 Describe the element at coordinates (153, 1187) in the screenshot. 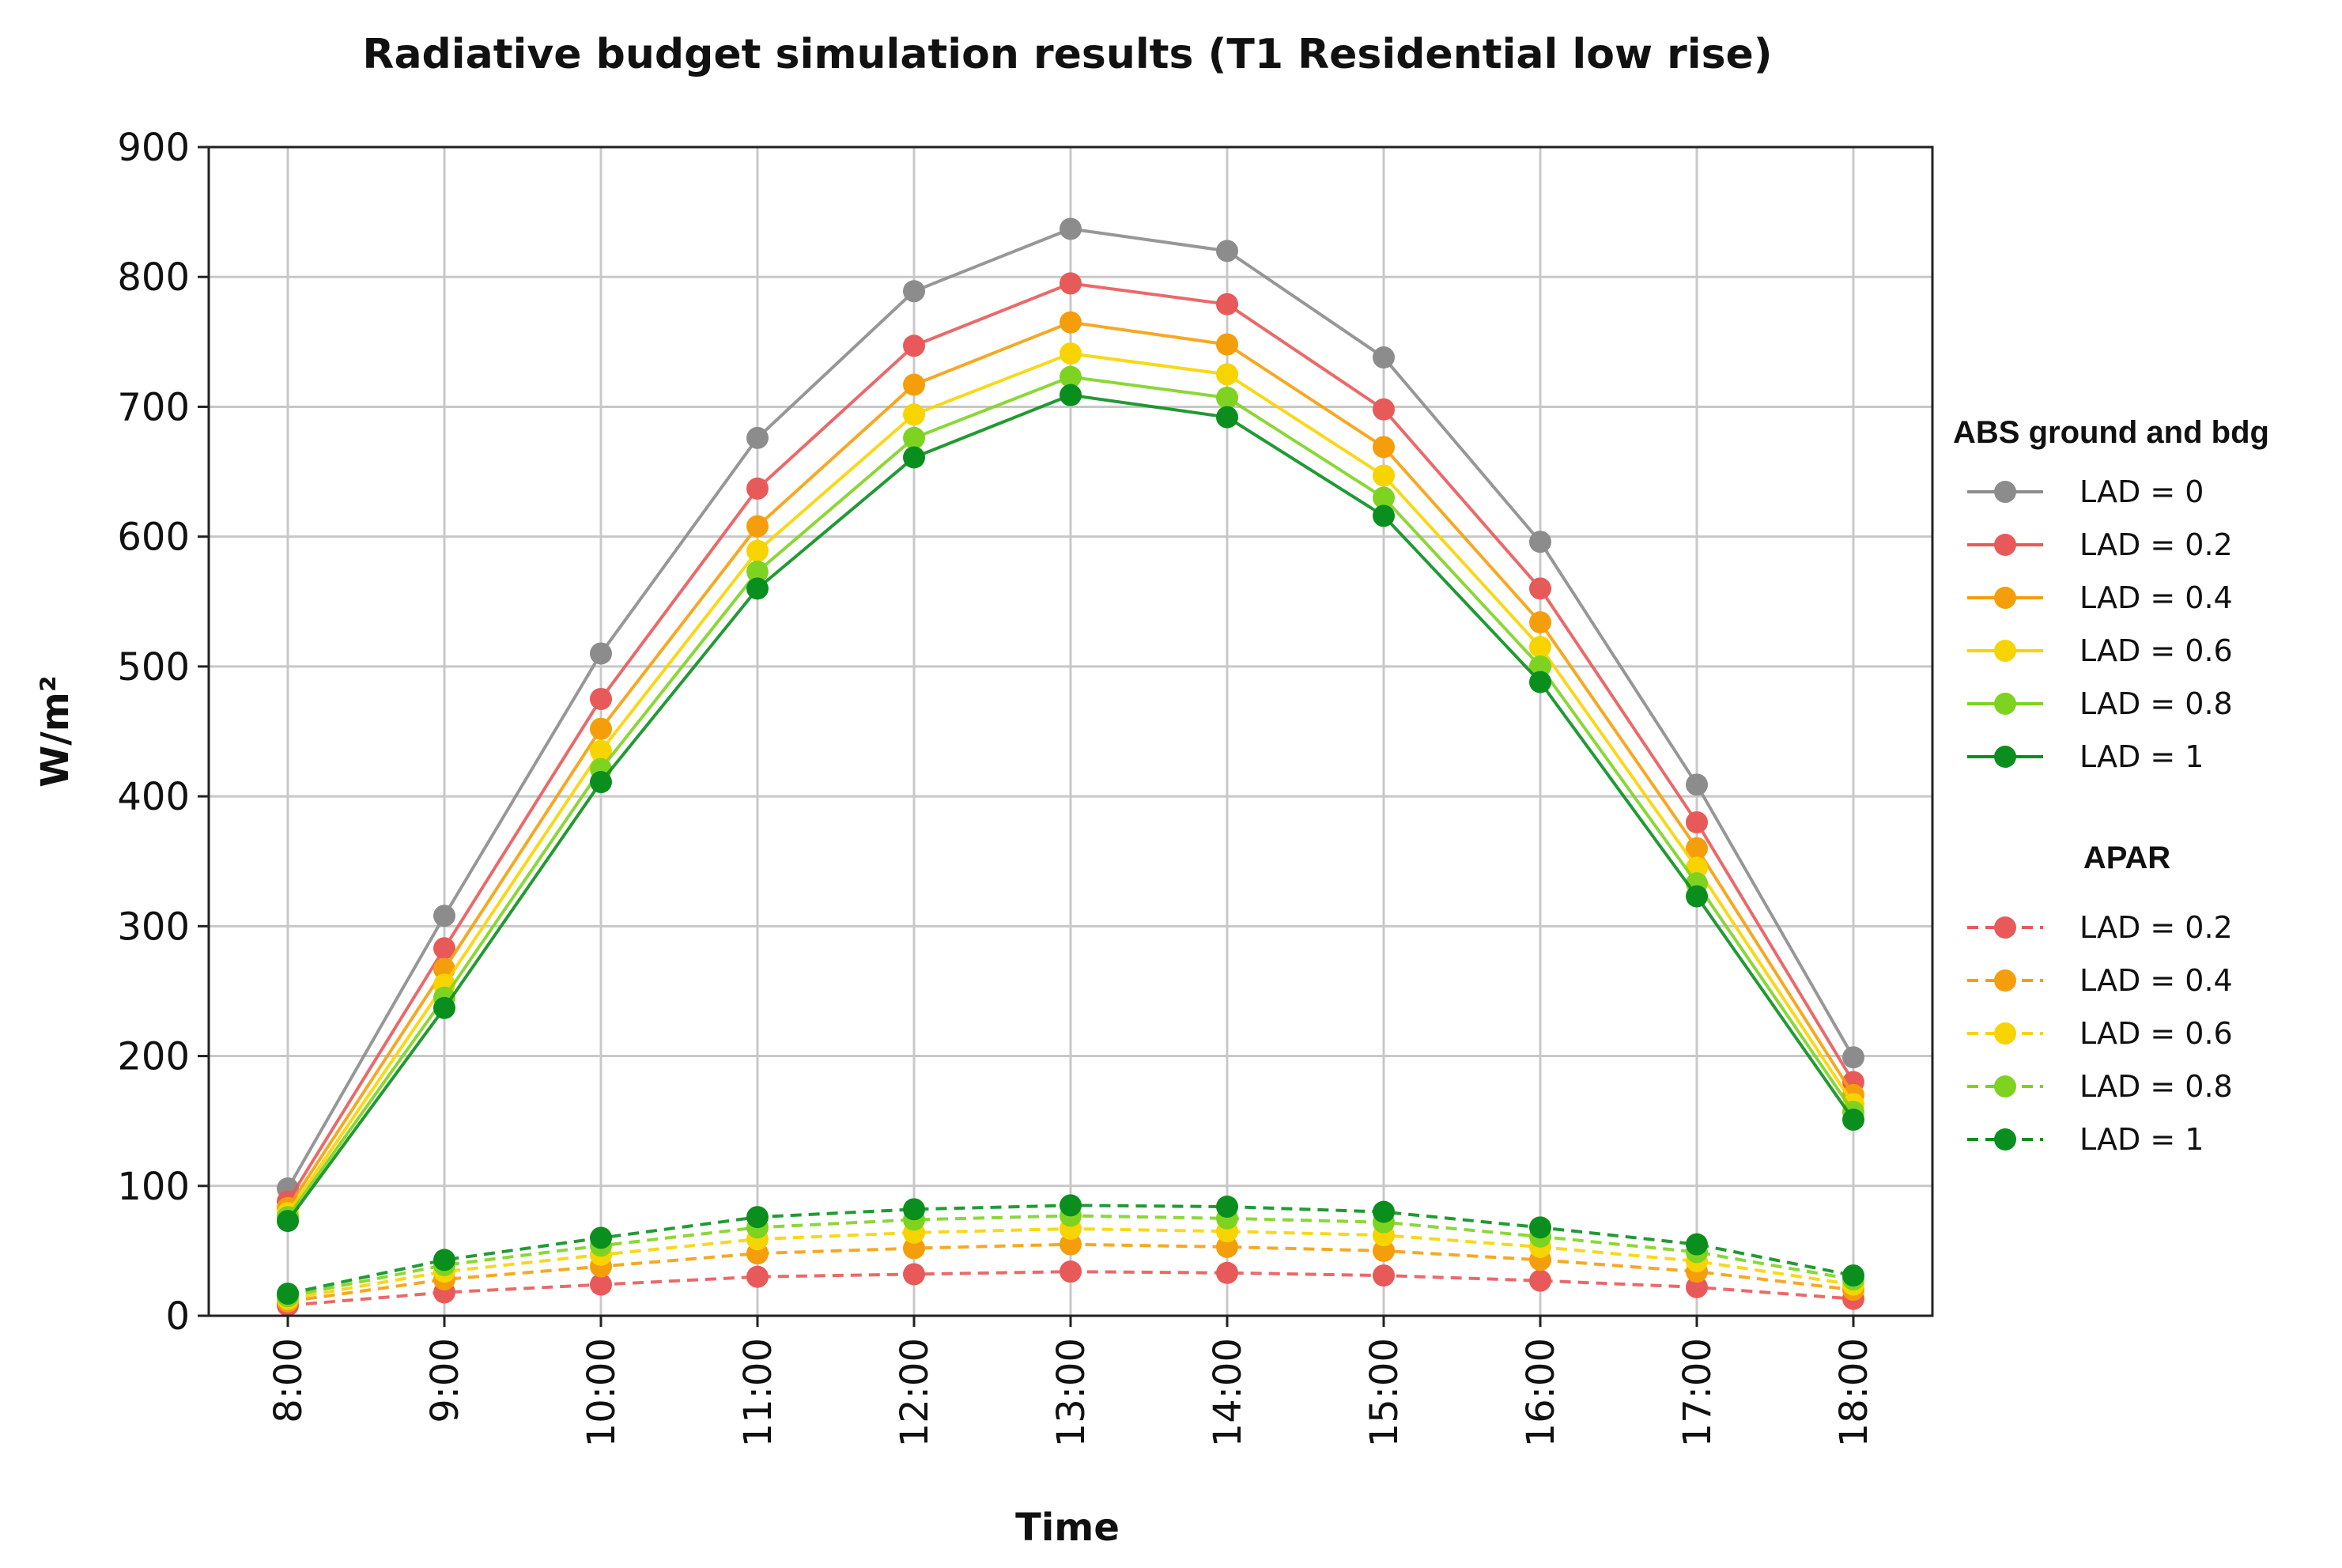

I see `y-tick-label: 100` at that location.